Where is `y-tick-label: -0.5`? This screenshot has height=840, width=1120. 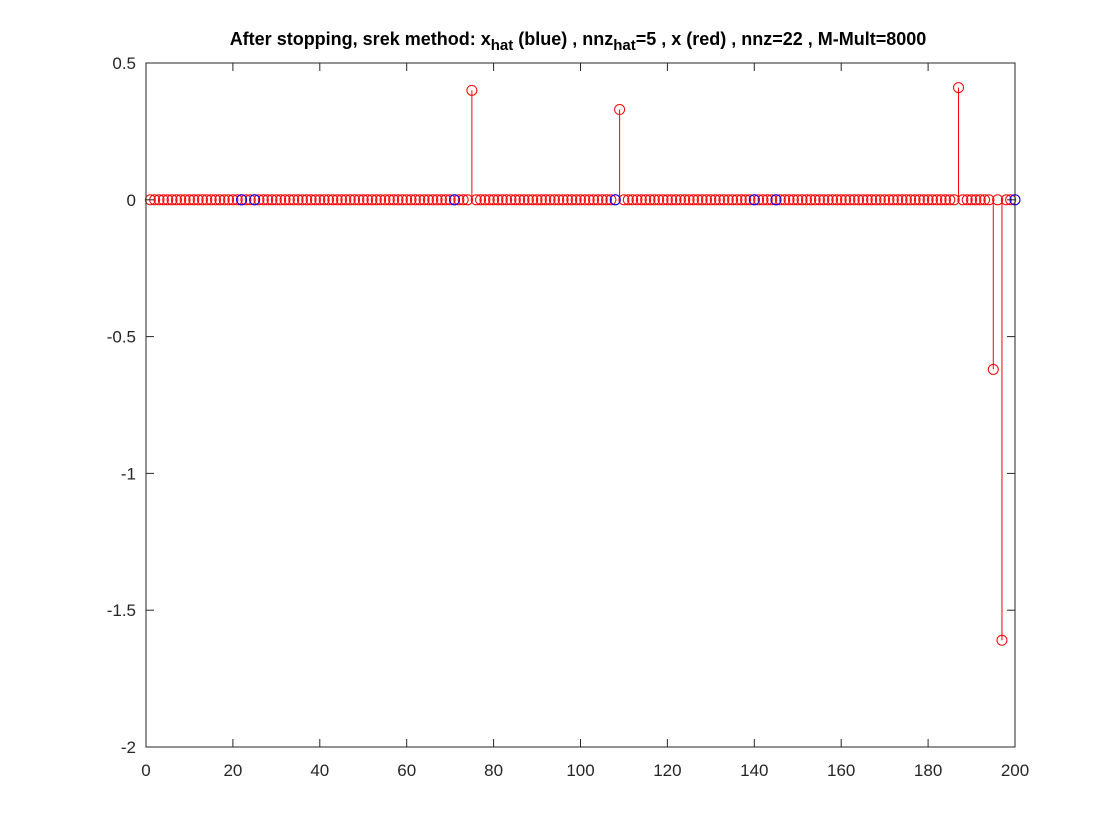
y-tick-label: -0.5 is located at coordinates (121, 337).